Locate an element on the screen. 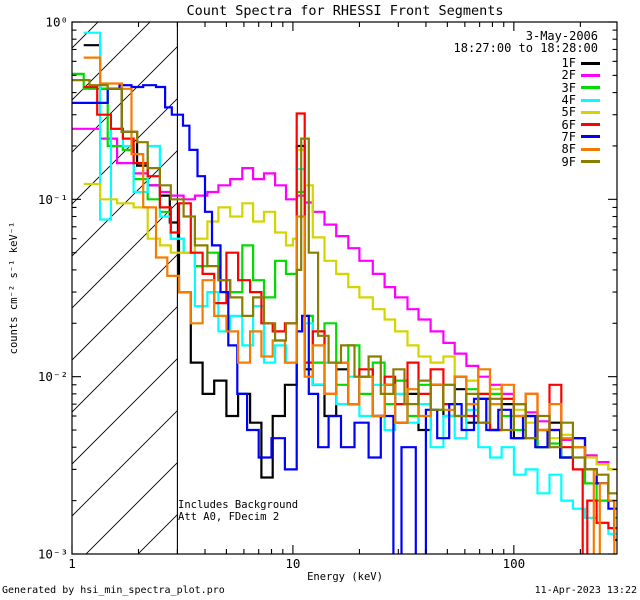  legend-item-2F: 2F is located at coordinates (581, 75).